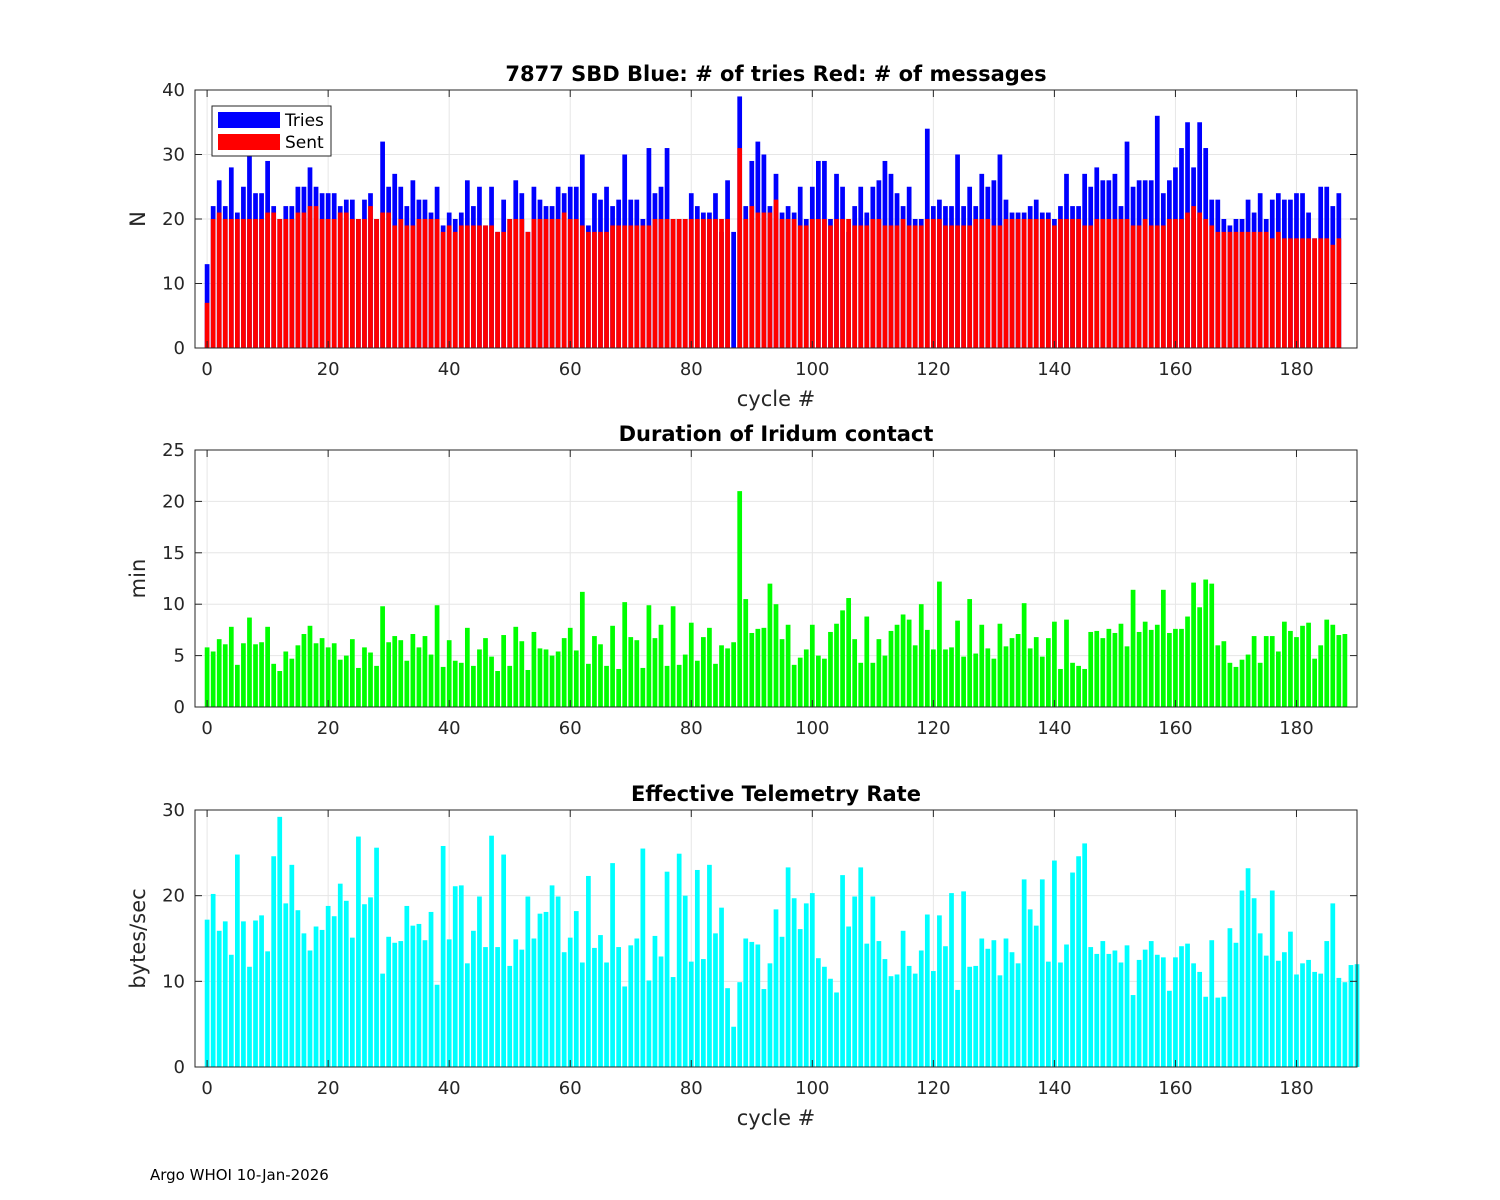  Describe the element at coordinates (933, 369) in the screenshot. I see `x-tick-label: 120` at that location.